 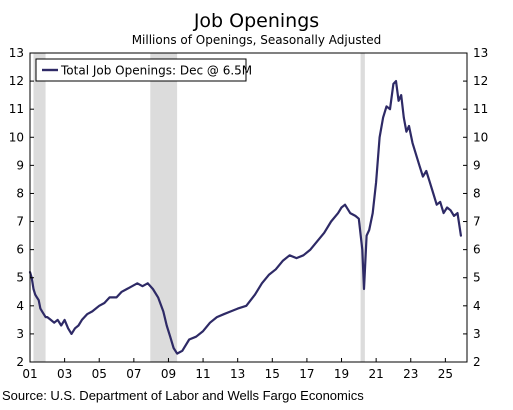 I want to click on chart-title: Job Openings, so click(x=256, y=21).